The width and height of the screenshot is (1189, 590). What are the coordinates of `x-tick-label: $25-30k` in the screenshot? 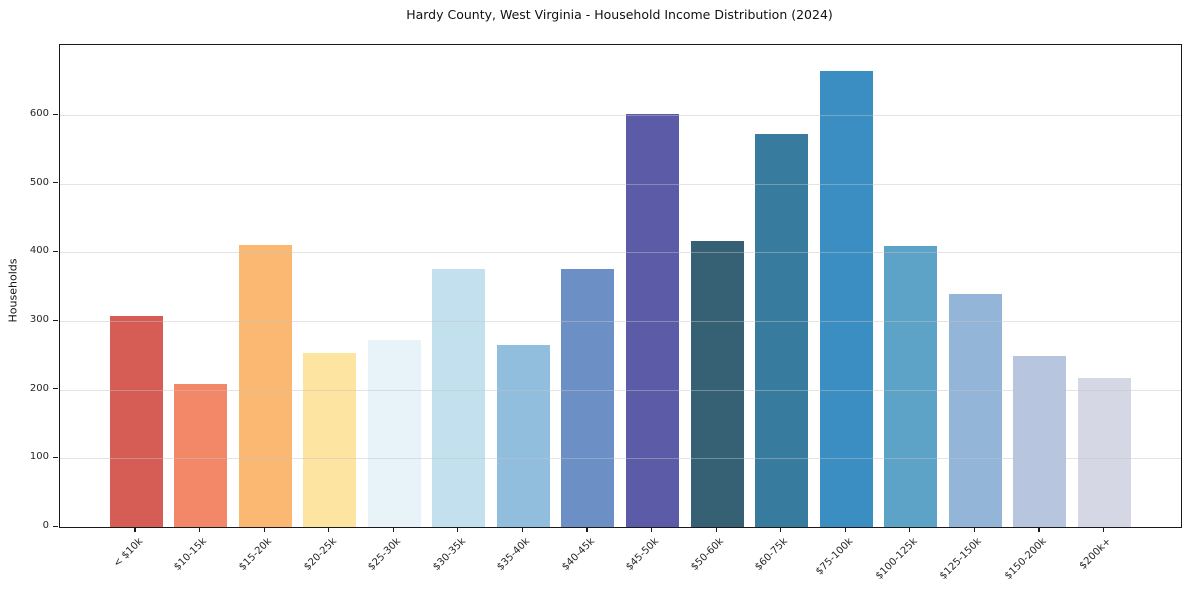 It's located at (385, 554).